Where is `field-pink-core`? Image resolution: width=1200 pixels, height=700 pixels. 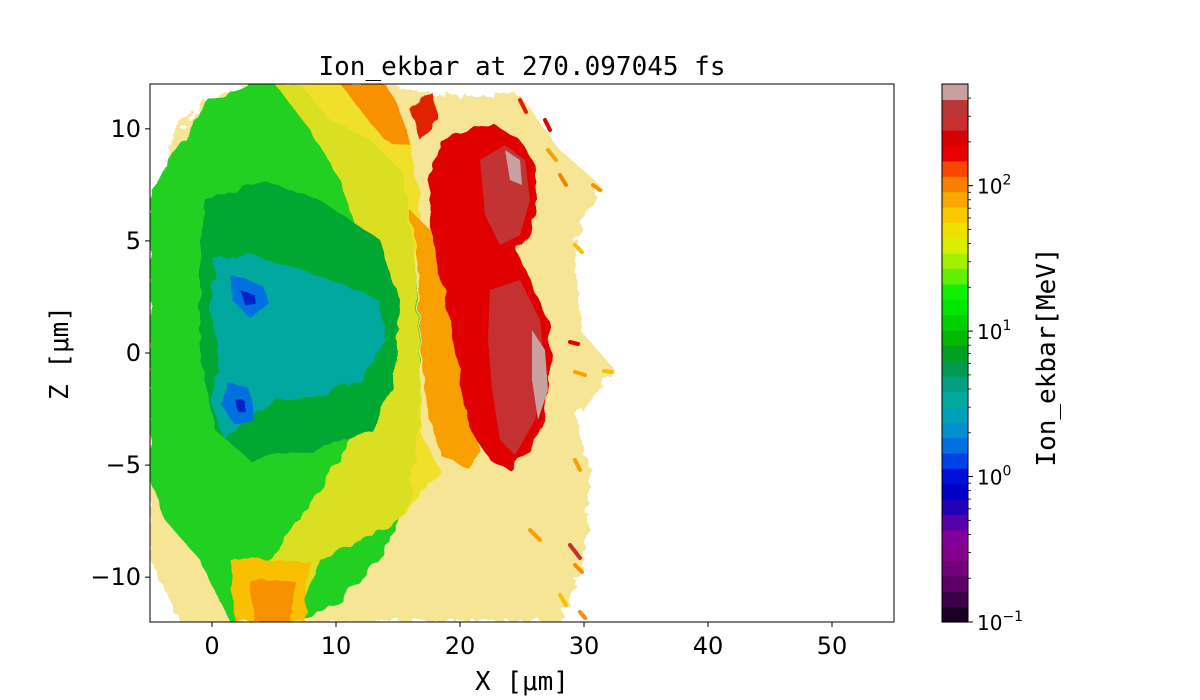
field-pink-core is located at coordinates (516, 367).